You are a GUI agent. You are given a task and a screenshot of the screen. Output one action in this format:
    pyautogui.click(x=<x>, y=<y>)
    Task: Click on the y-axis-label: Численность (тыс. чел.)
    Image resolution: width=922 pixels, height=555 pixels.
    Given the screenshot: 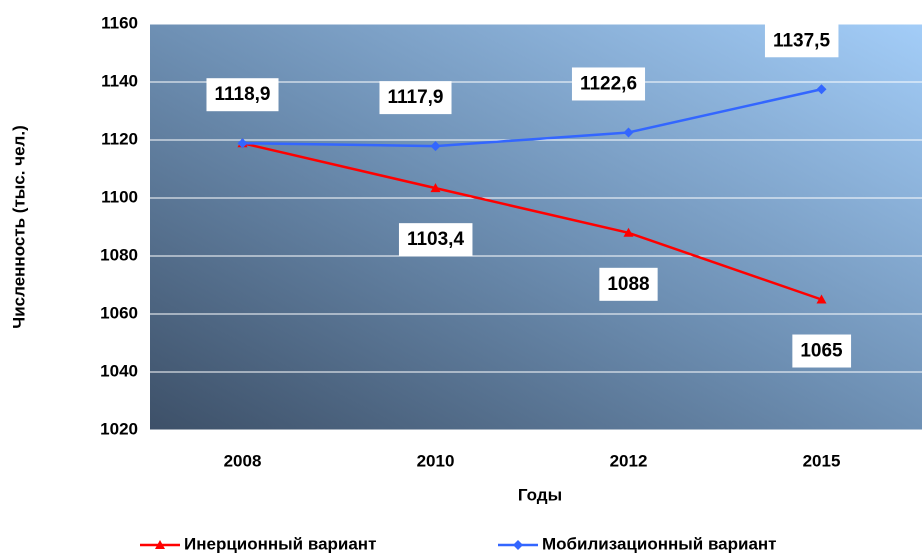 What is the action you would take?
    pyautogui.click(x=18, y=226)
    